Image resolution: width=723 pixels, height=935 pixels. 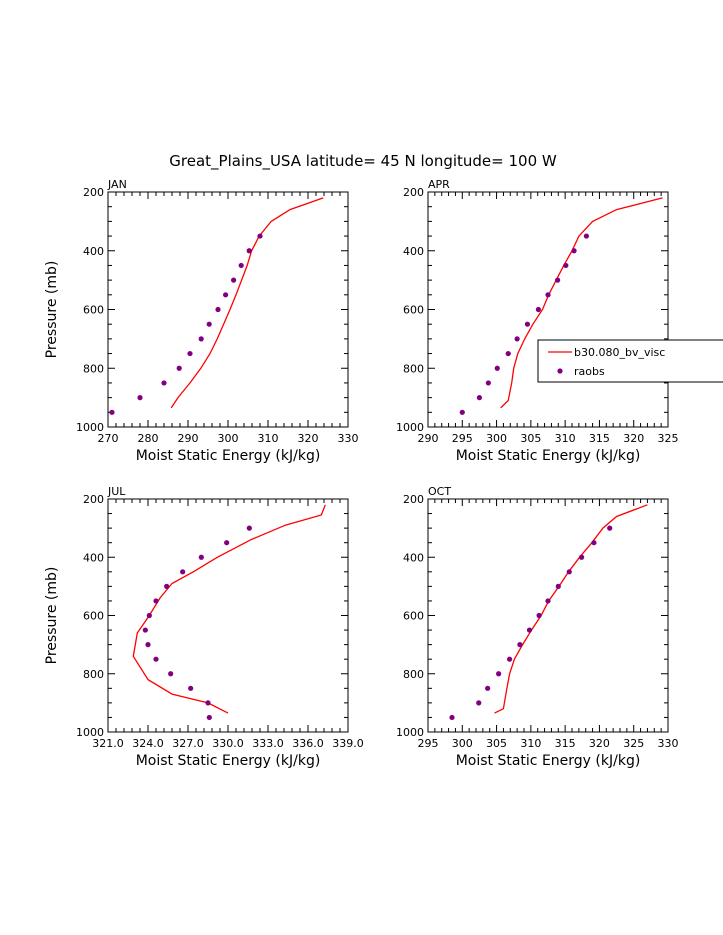 What do you see at coordinates (228, 743) in the screenshot?
I see `x-tick-label: 330.0` at bounding box center [228, 743].